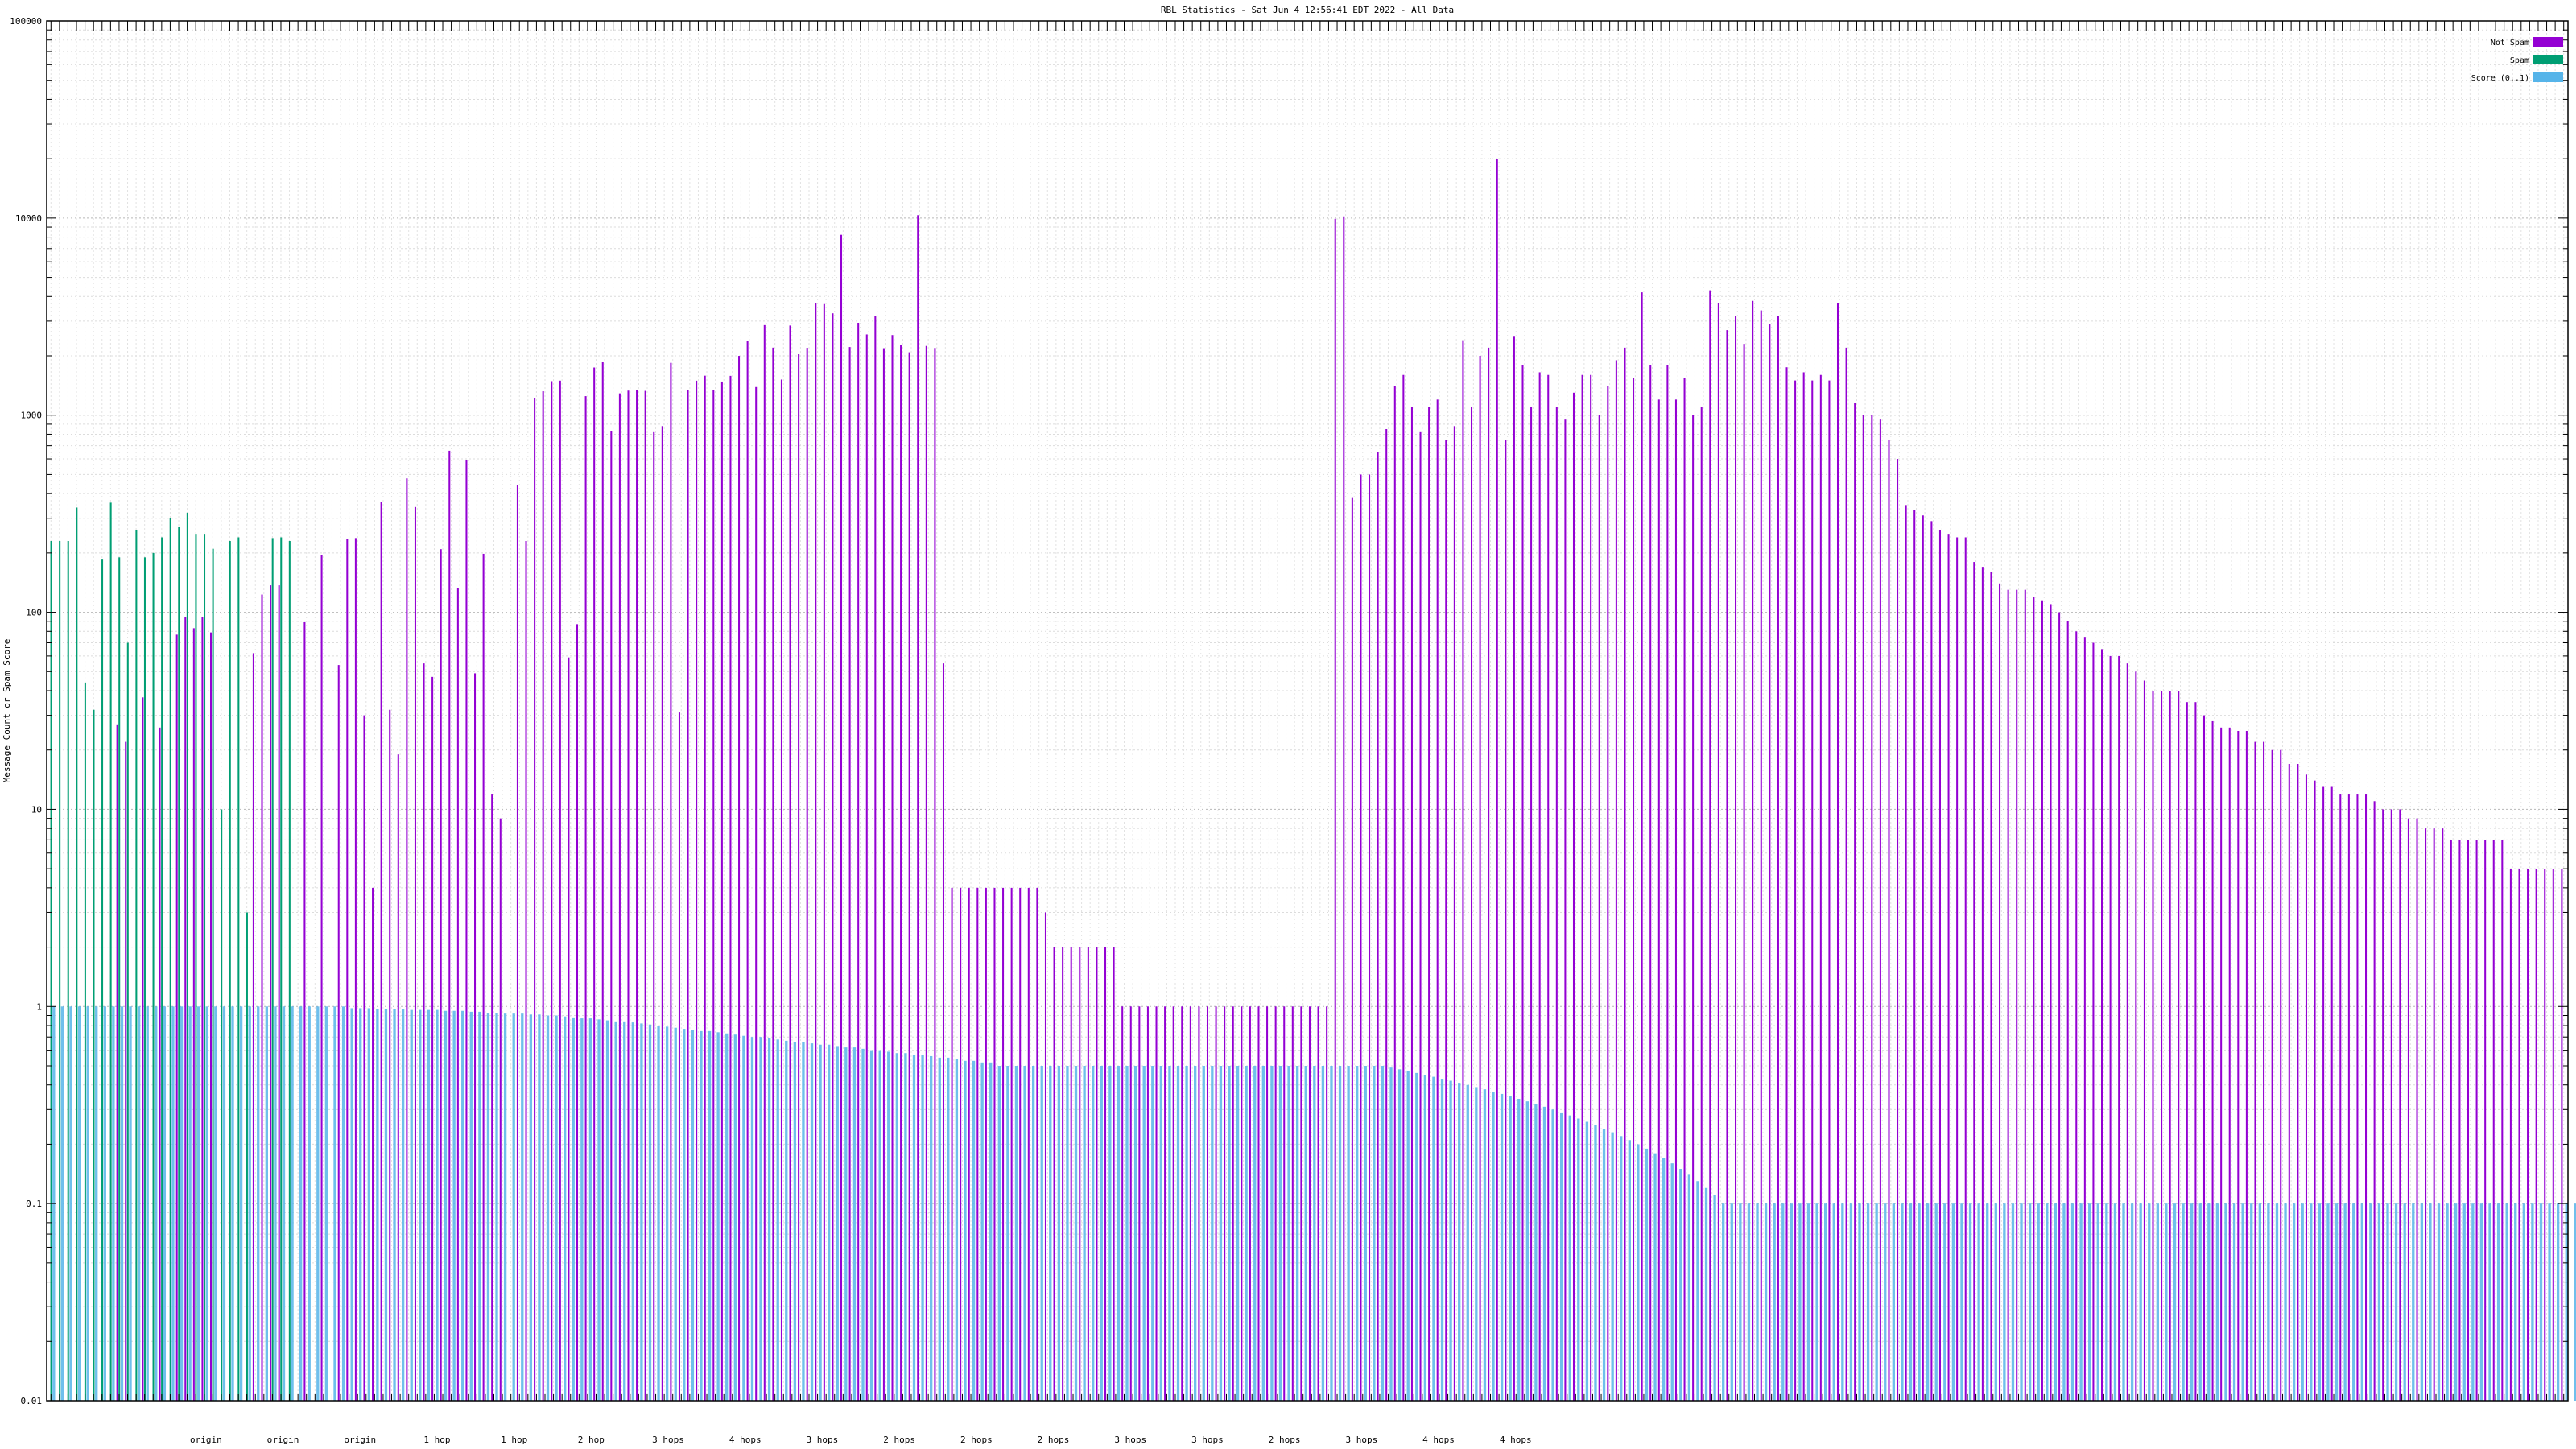 The height and width of the screenshot is (1449, 2576). Describe the element at coordinates (923, 1228) in the screenshot. I see `bar-score-0-1--102` at that location.